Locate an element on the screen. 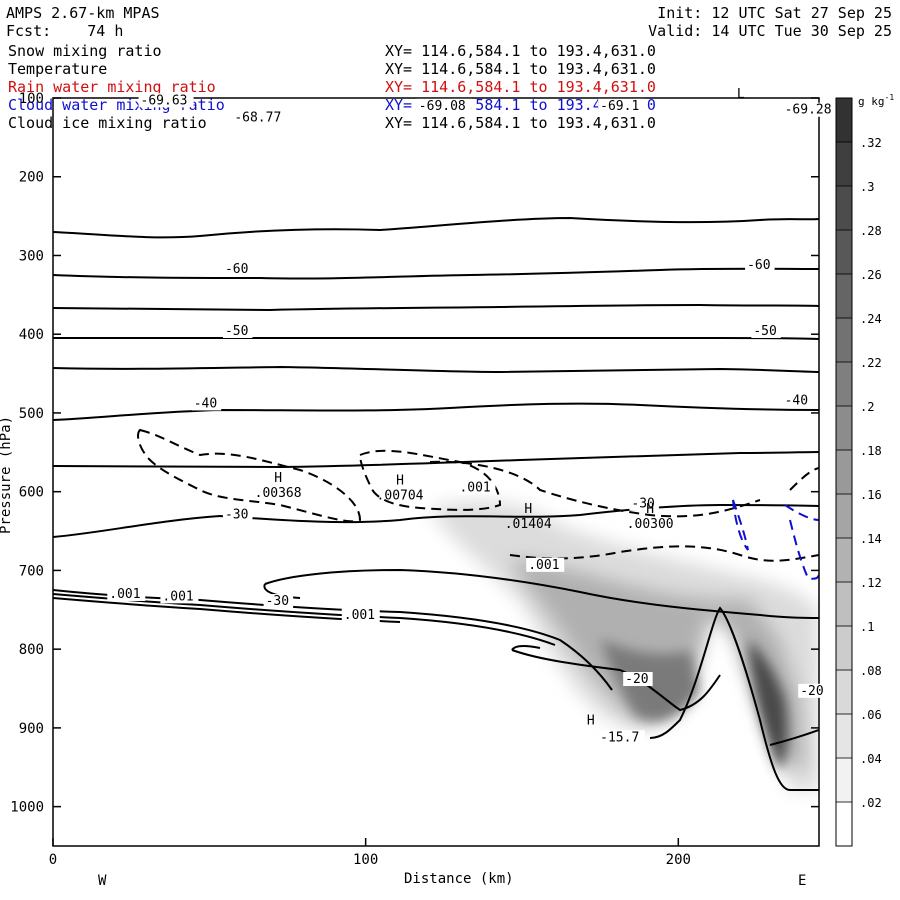 This screenshot has height=900, width=900. field-name: Snow mixing ratio is located at coordinates (85, 51).